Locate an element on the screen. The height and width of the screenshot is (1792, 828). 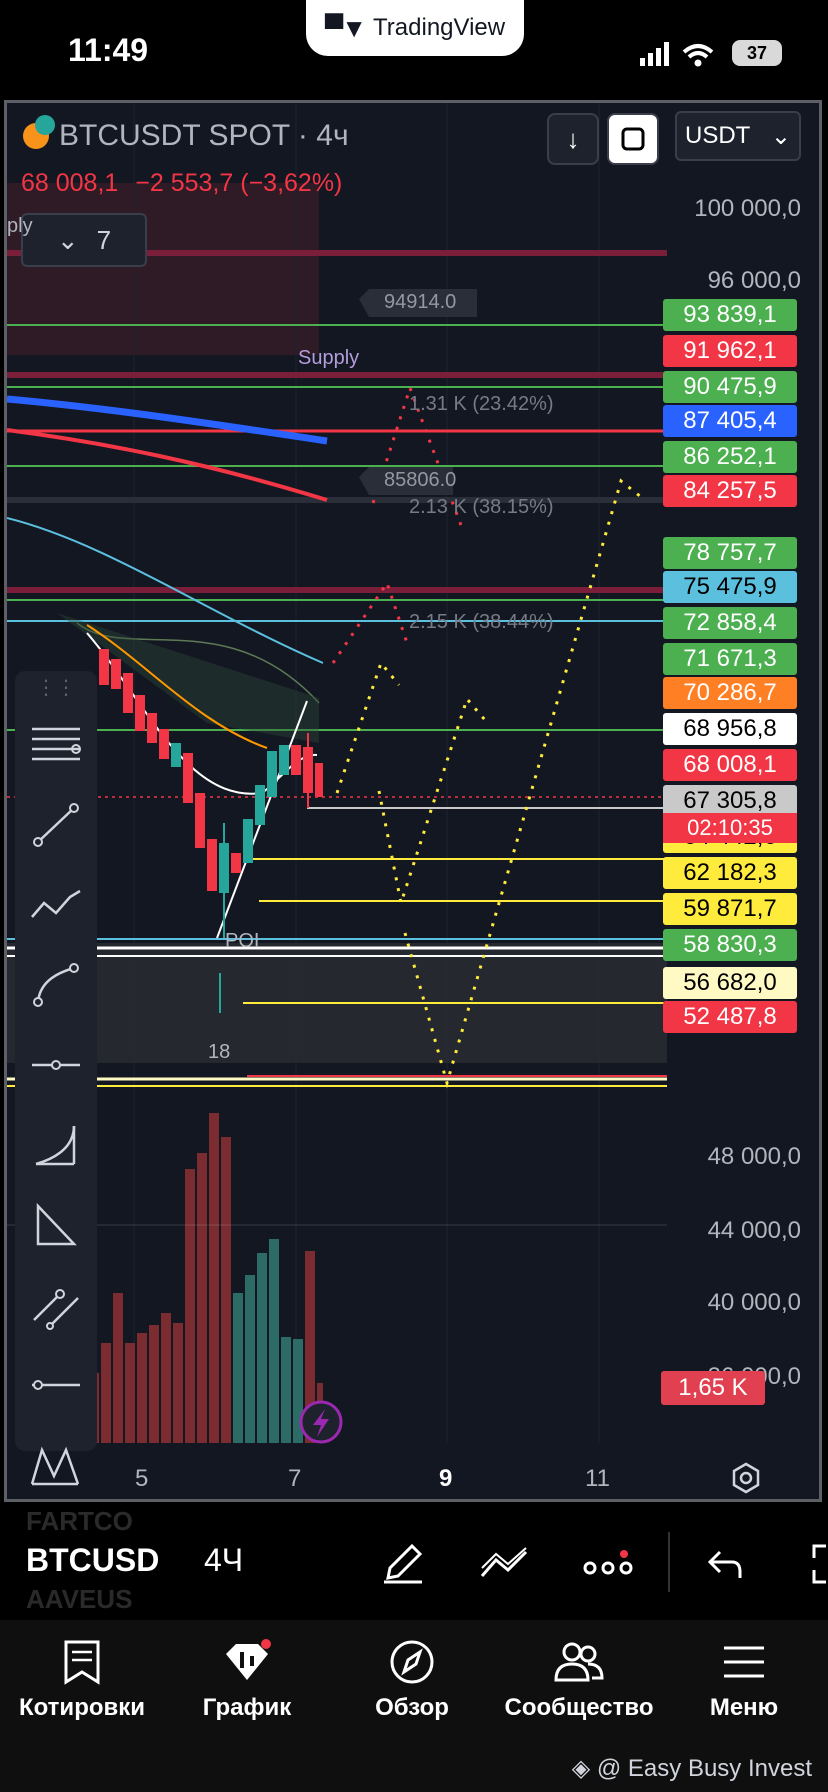
arc-icon is located at coordinates (55, 1145).